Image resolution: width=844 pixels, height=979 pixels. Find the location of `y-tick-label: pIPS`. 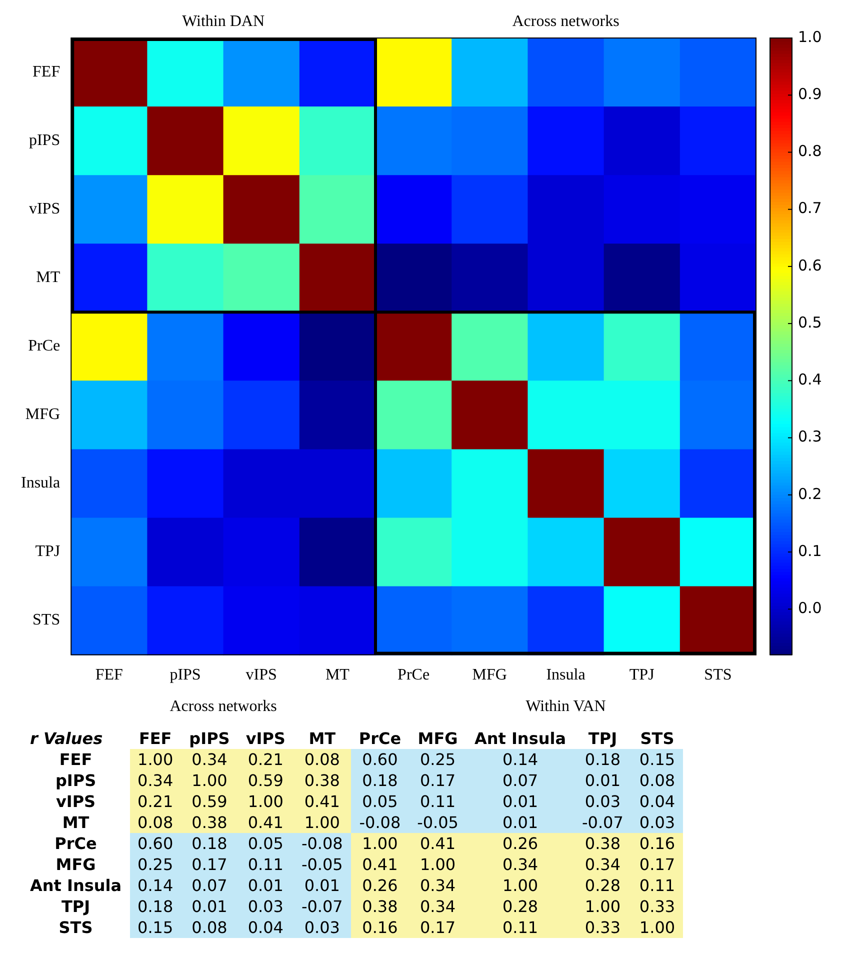

y-tick-label: pIPS is located at coordinates (44, 141).